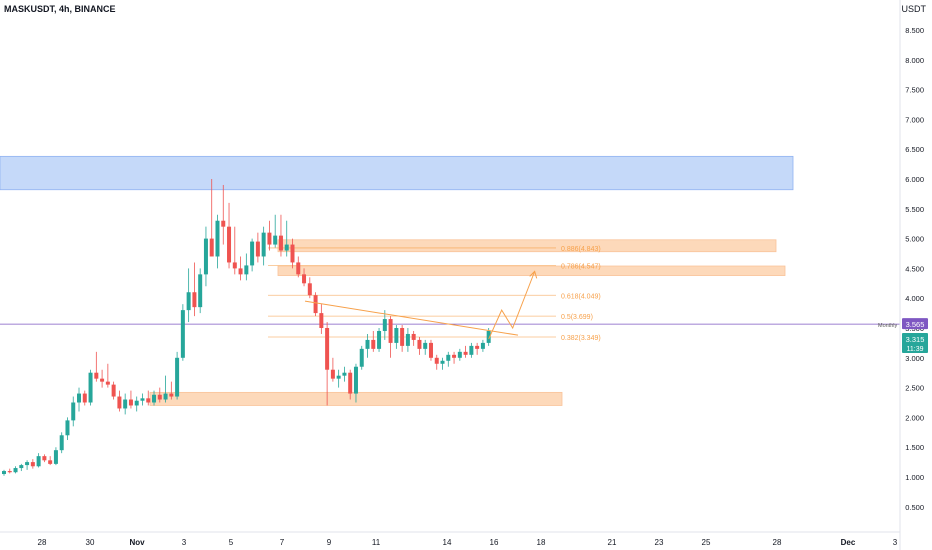  What do you see at coordinates (411, 318) in the screenshot?
I see `trendline` at bounding box center [411, 318].